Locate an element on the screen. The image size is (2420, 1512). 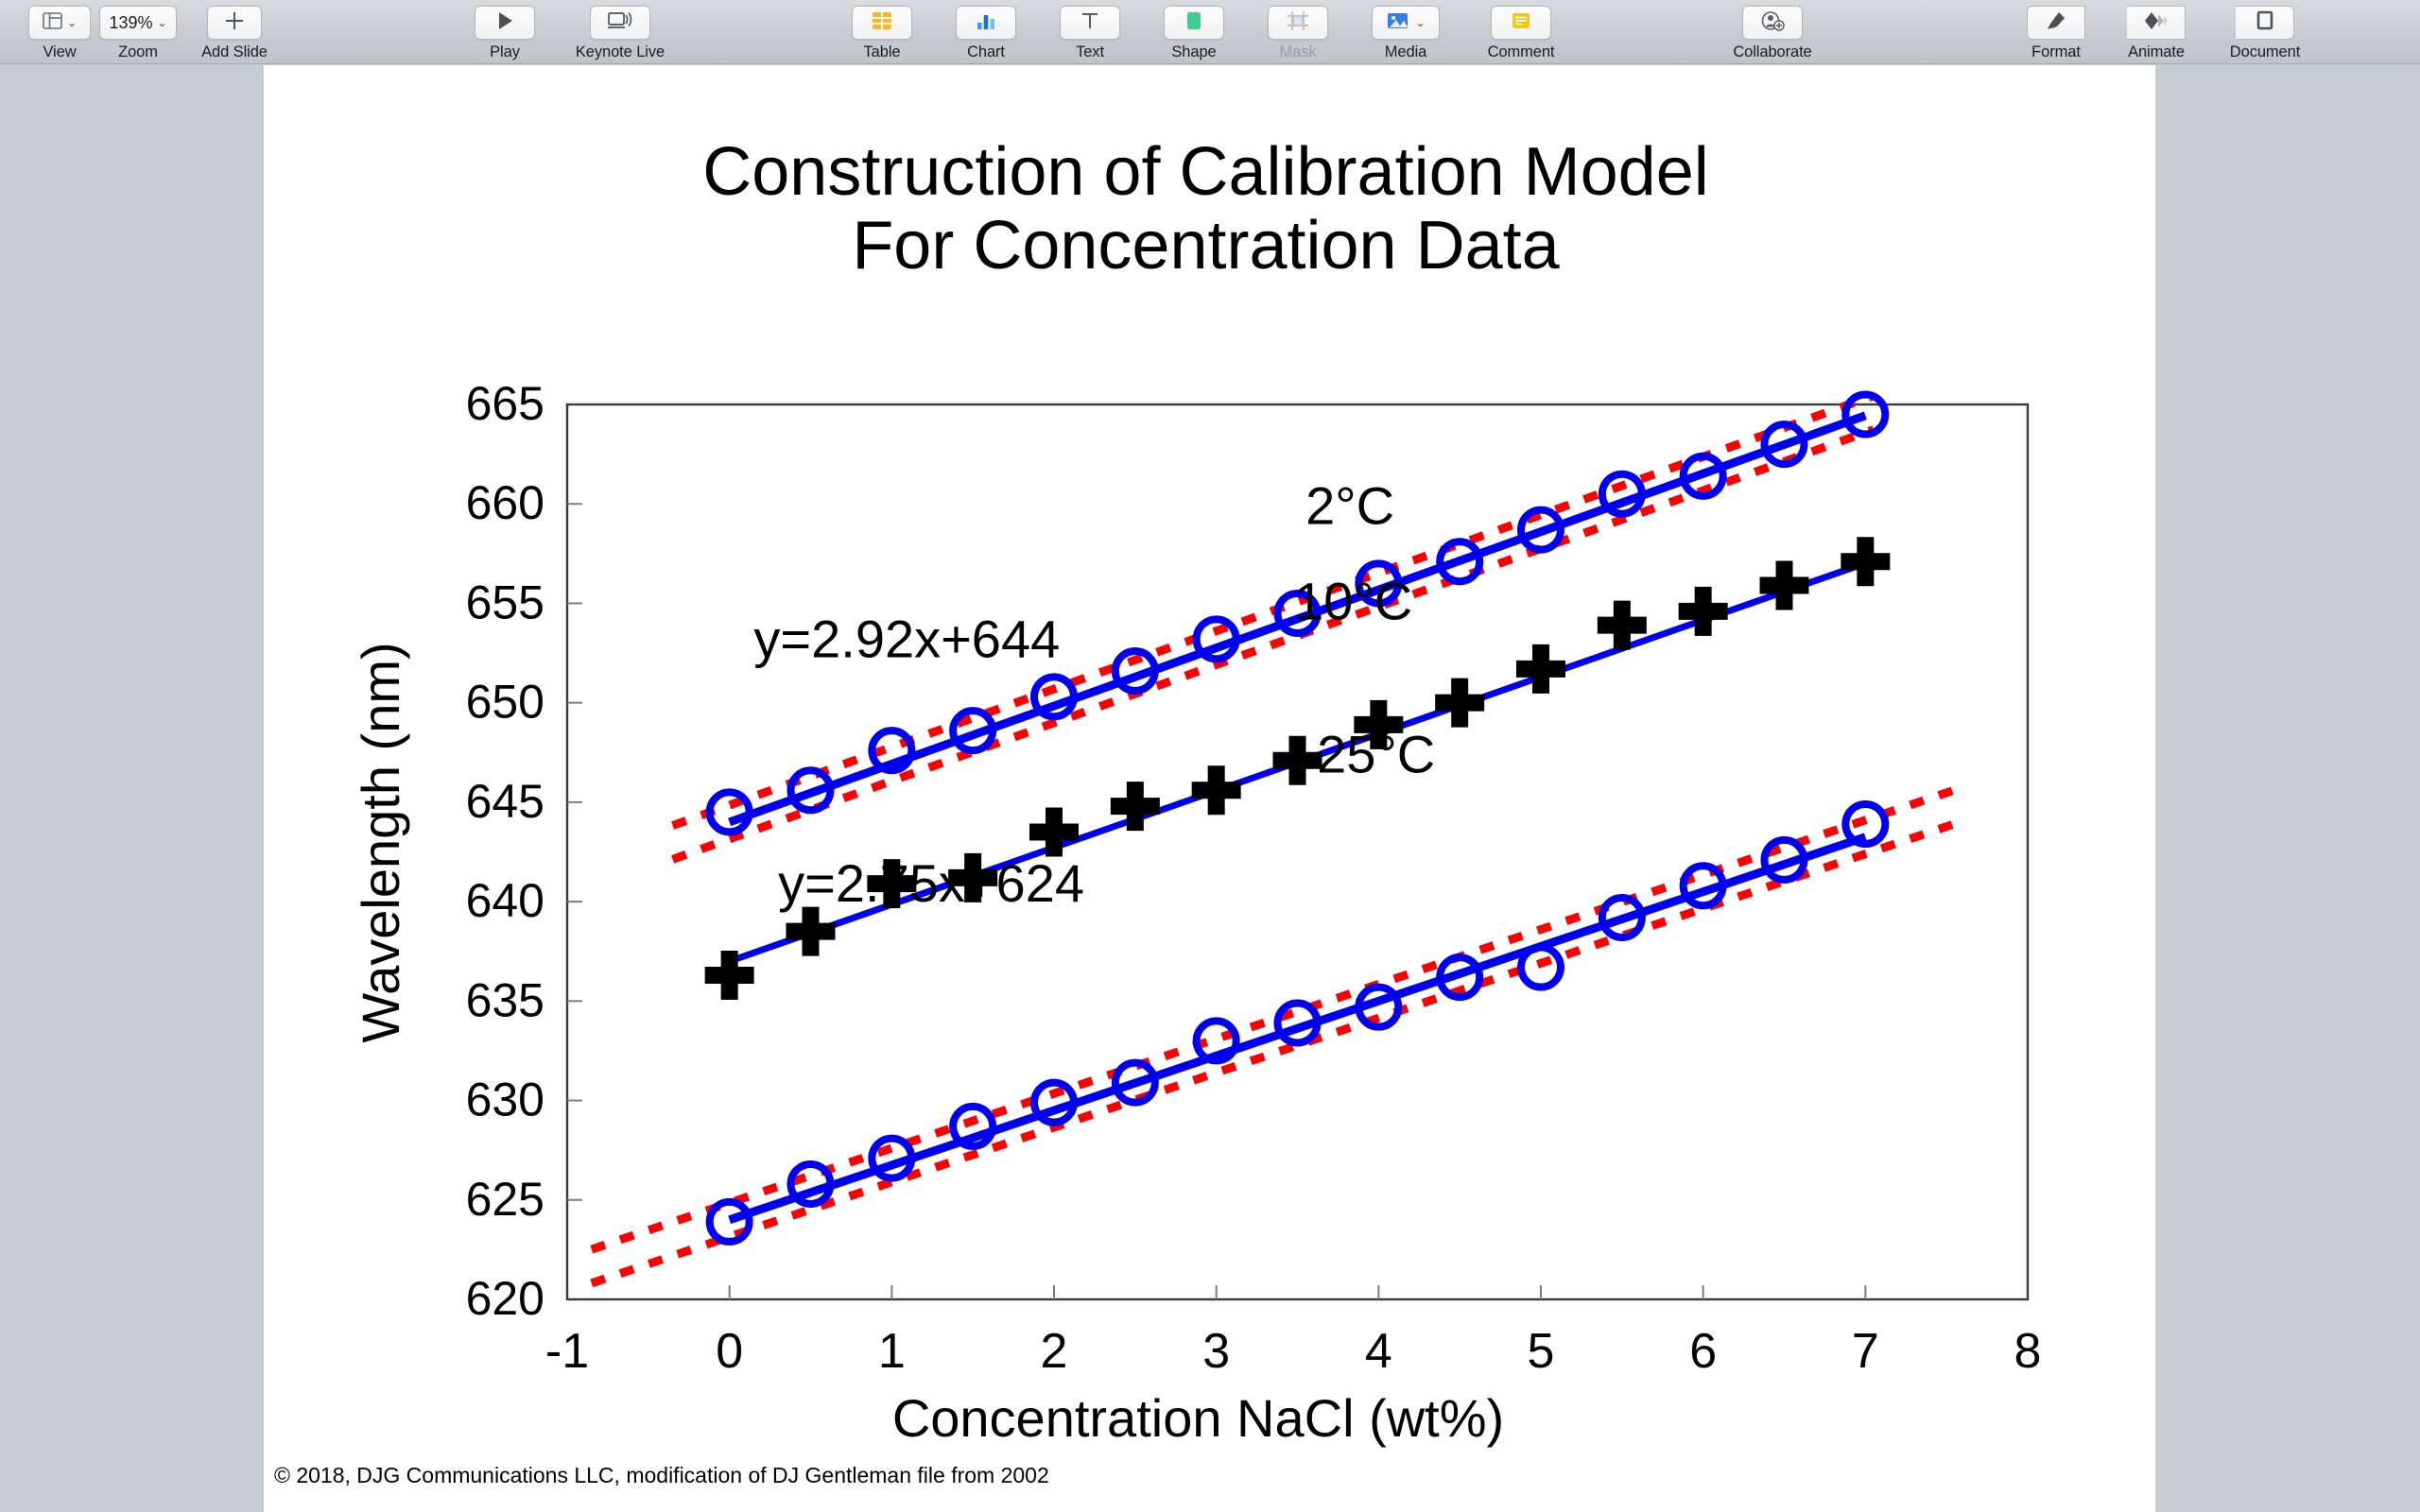
toolbar-play-group: Play Keynote Live is located at coordinates (576, 30).